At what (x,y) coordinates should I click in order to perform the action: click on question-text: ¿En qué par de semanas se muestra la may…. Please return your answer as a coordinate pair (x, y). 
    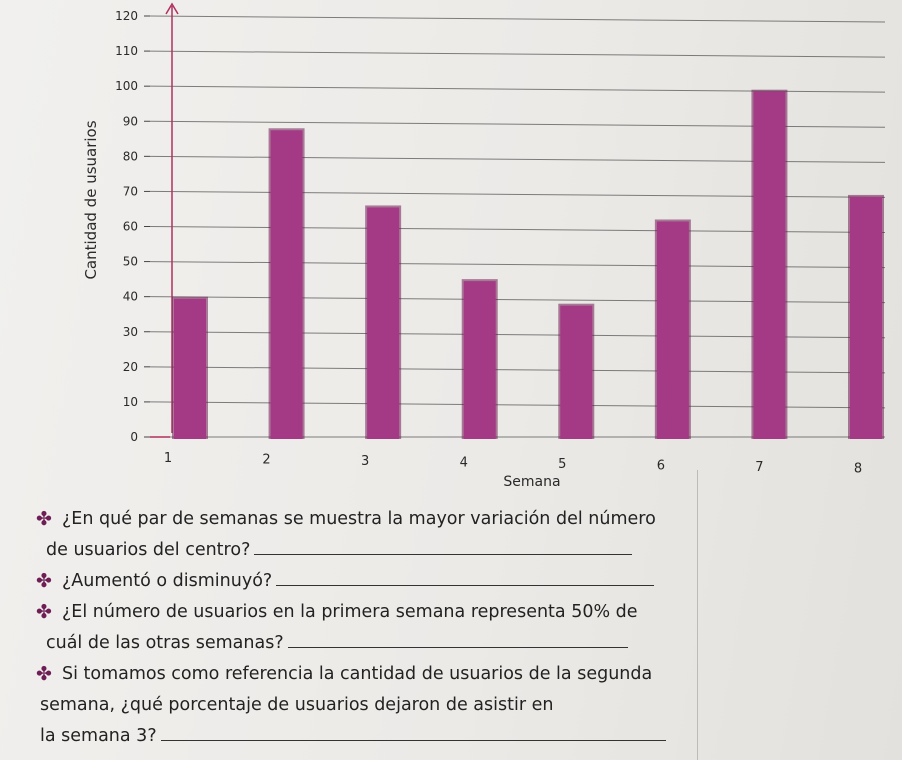
    Looking at the image, I should click on (359, 519).